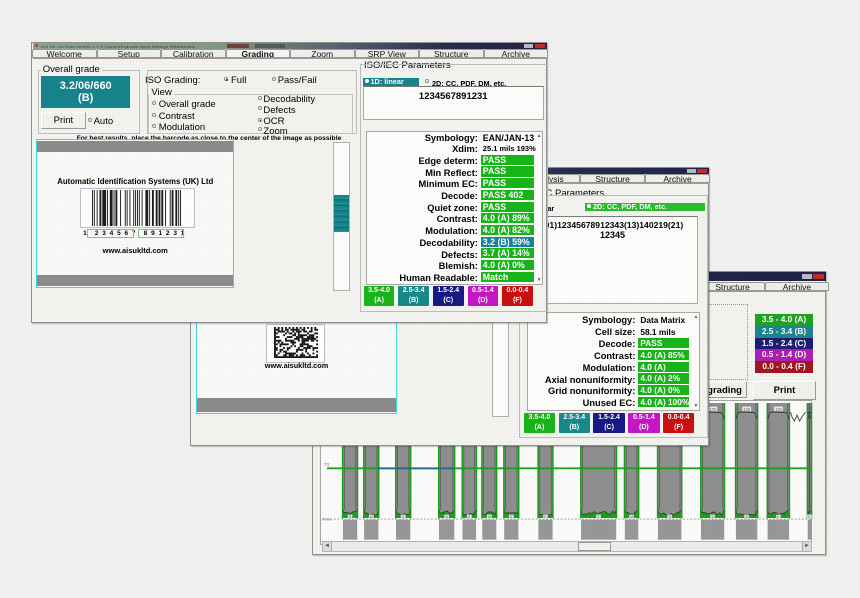 This screenshot has width=860, height=598. What do you see at coordinates (326, 519) in the screenshot?
I see `svg-text: Rmin` at bounding box center [326, 519].